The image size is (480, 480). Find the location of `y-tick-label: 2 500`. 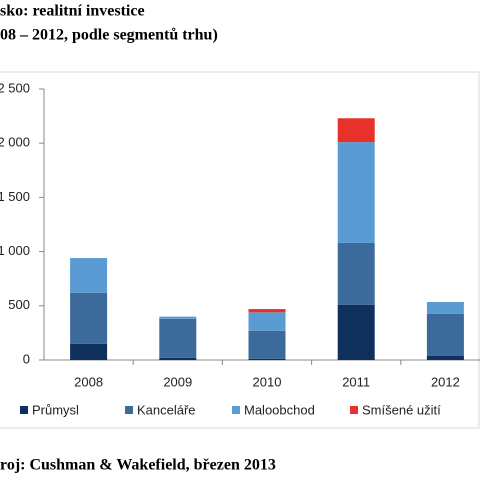

y-tick-label: 2 500 is located at coordinates (15, 87).